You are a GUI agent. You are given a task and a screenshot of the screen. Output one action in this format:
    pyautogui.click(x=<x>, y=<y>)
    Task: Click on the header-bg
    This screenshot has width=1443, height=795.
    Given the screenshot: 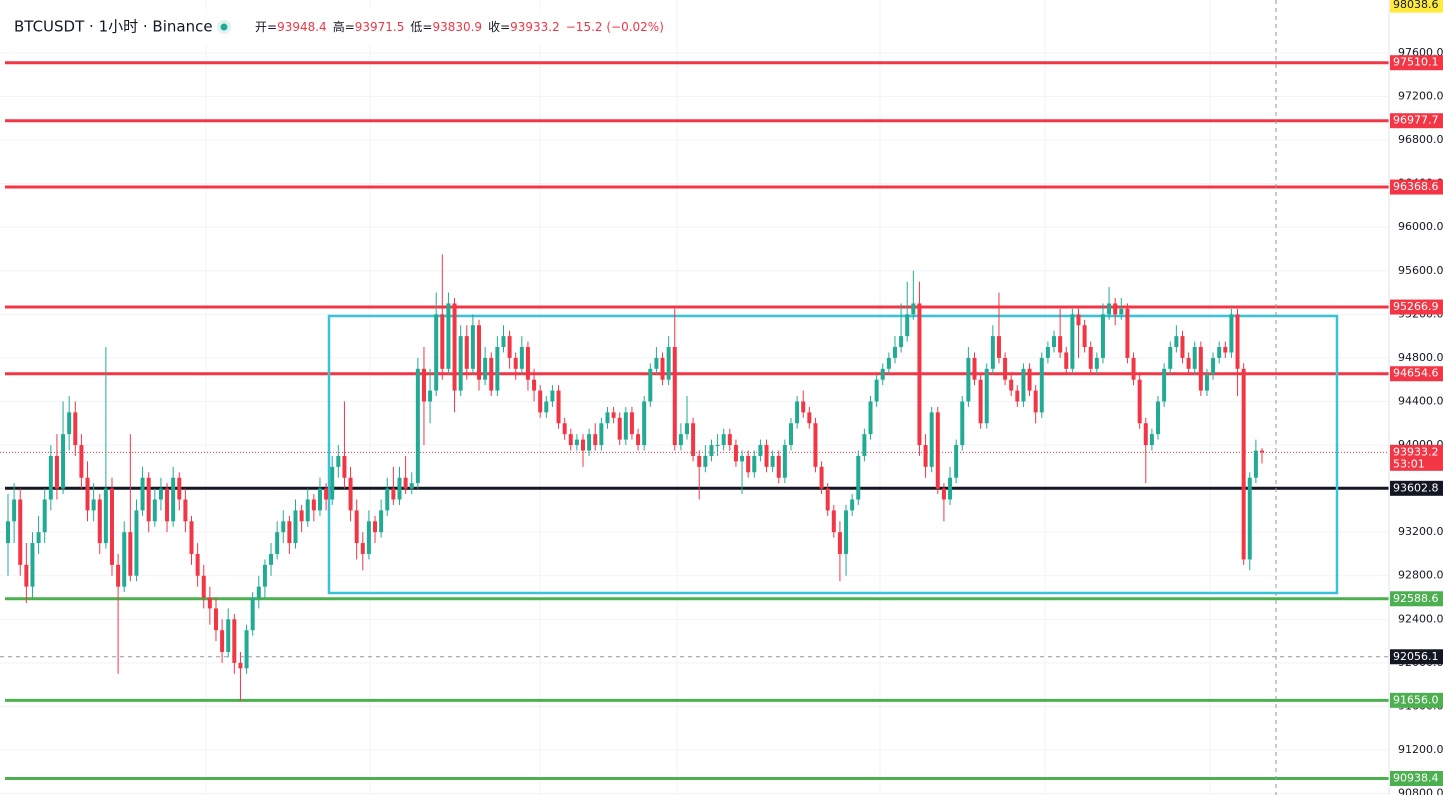 What is the action you would take?
    pyautogui.click(x=320, y=27)
    